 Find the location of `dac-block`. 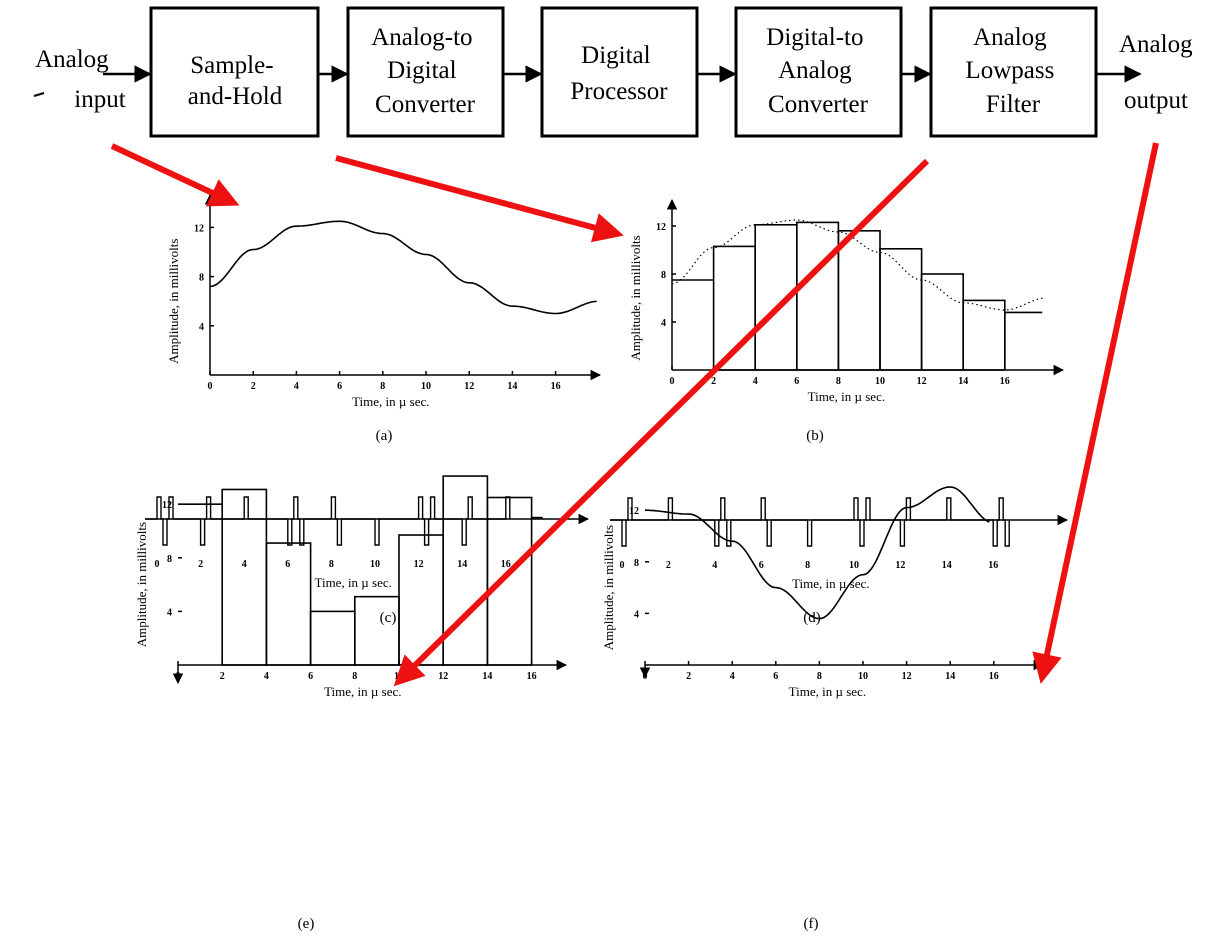

dac-block is located at coordinates (818, 72).